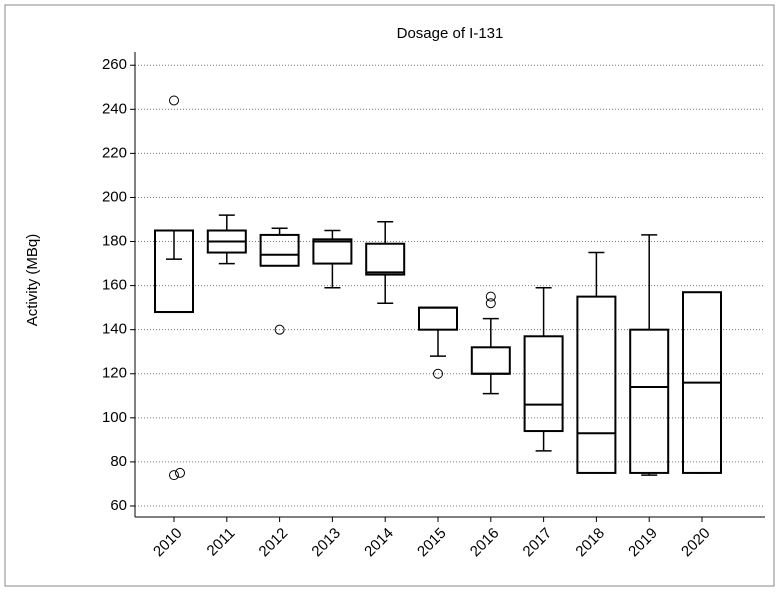  Describe the element at coordinates (118, 505) in the screenshot. I see `y-tick-label: 60` at that location.